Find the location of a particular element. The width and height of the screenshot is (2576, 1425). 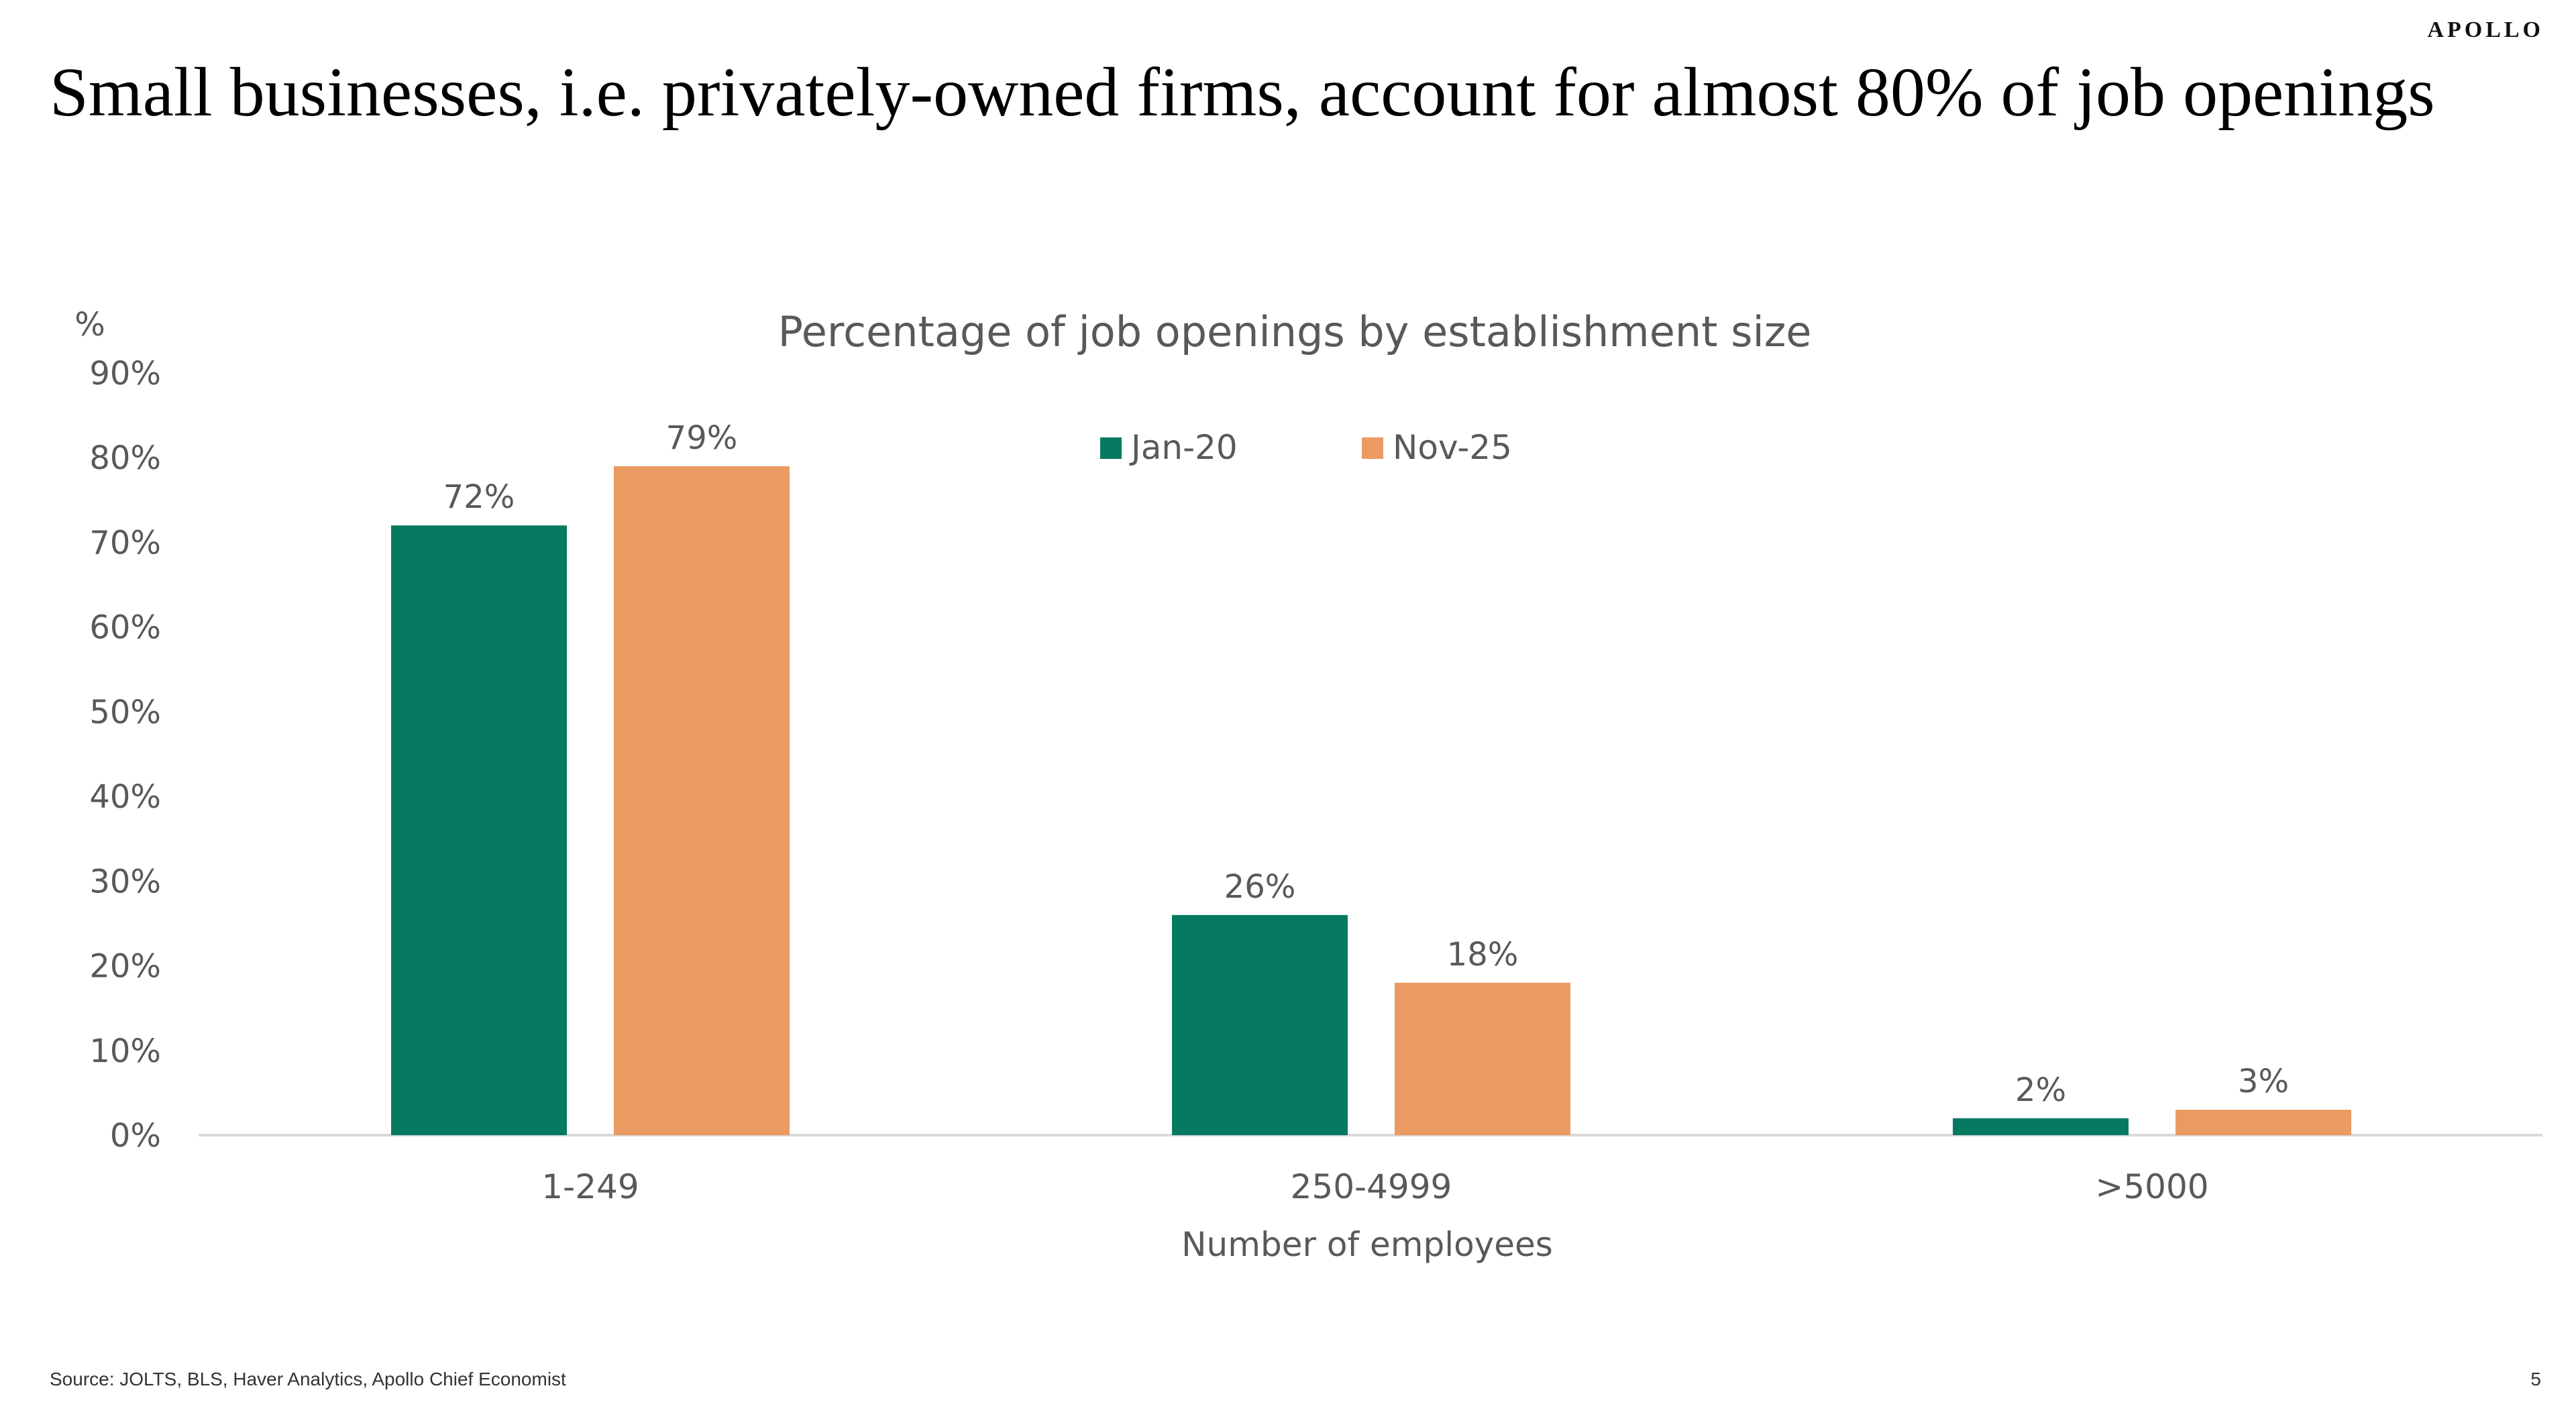

y-tick-label: 10% is located at coordinates (125, 1051).